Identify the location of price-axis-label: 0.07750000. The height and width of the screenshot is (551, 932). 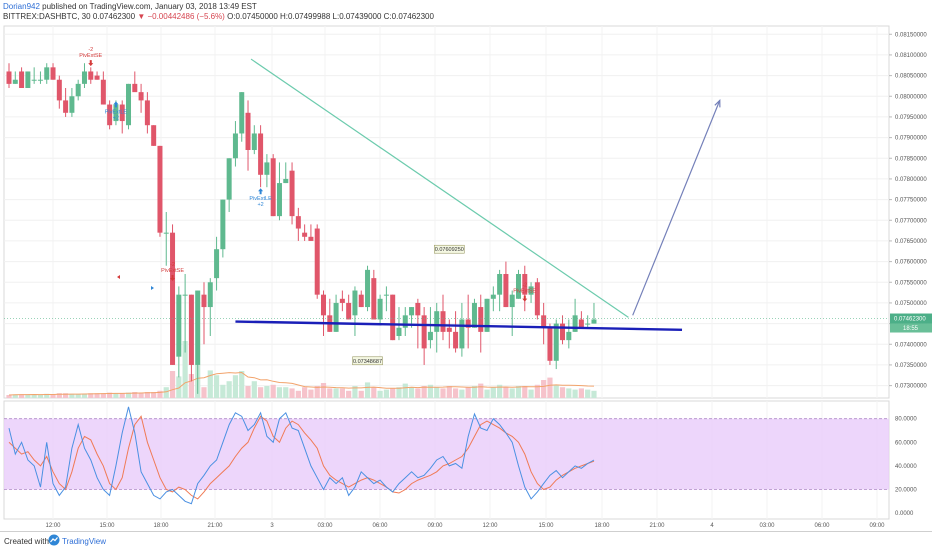
(911, 201).